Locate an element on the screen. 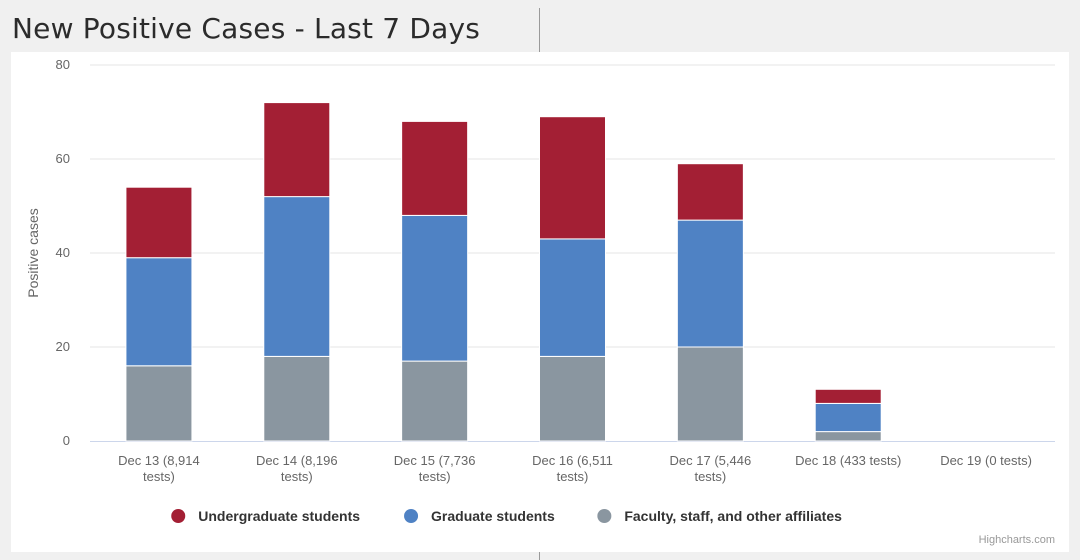 This screenshot has height=560, width=1080. y-tick-label: 80 is located at coordinates (63, 64).